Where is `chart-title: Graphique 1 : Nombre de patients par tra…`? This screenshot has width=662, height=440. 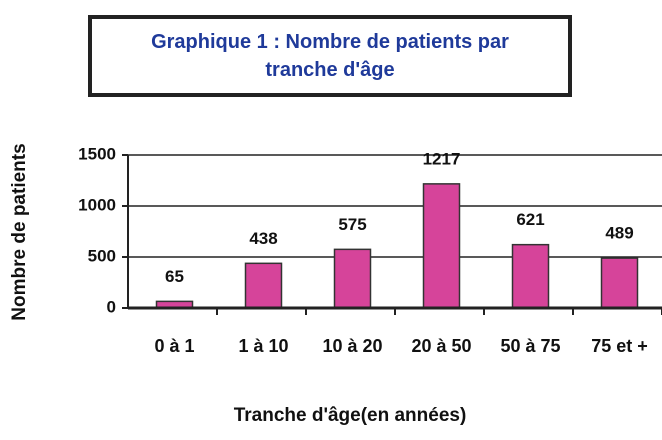
chart-title: Graphique 1 : Nombre de patients par tra… is located at coordinates (330, 56).